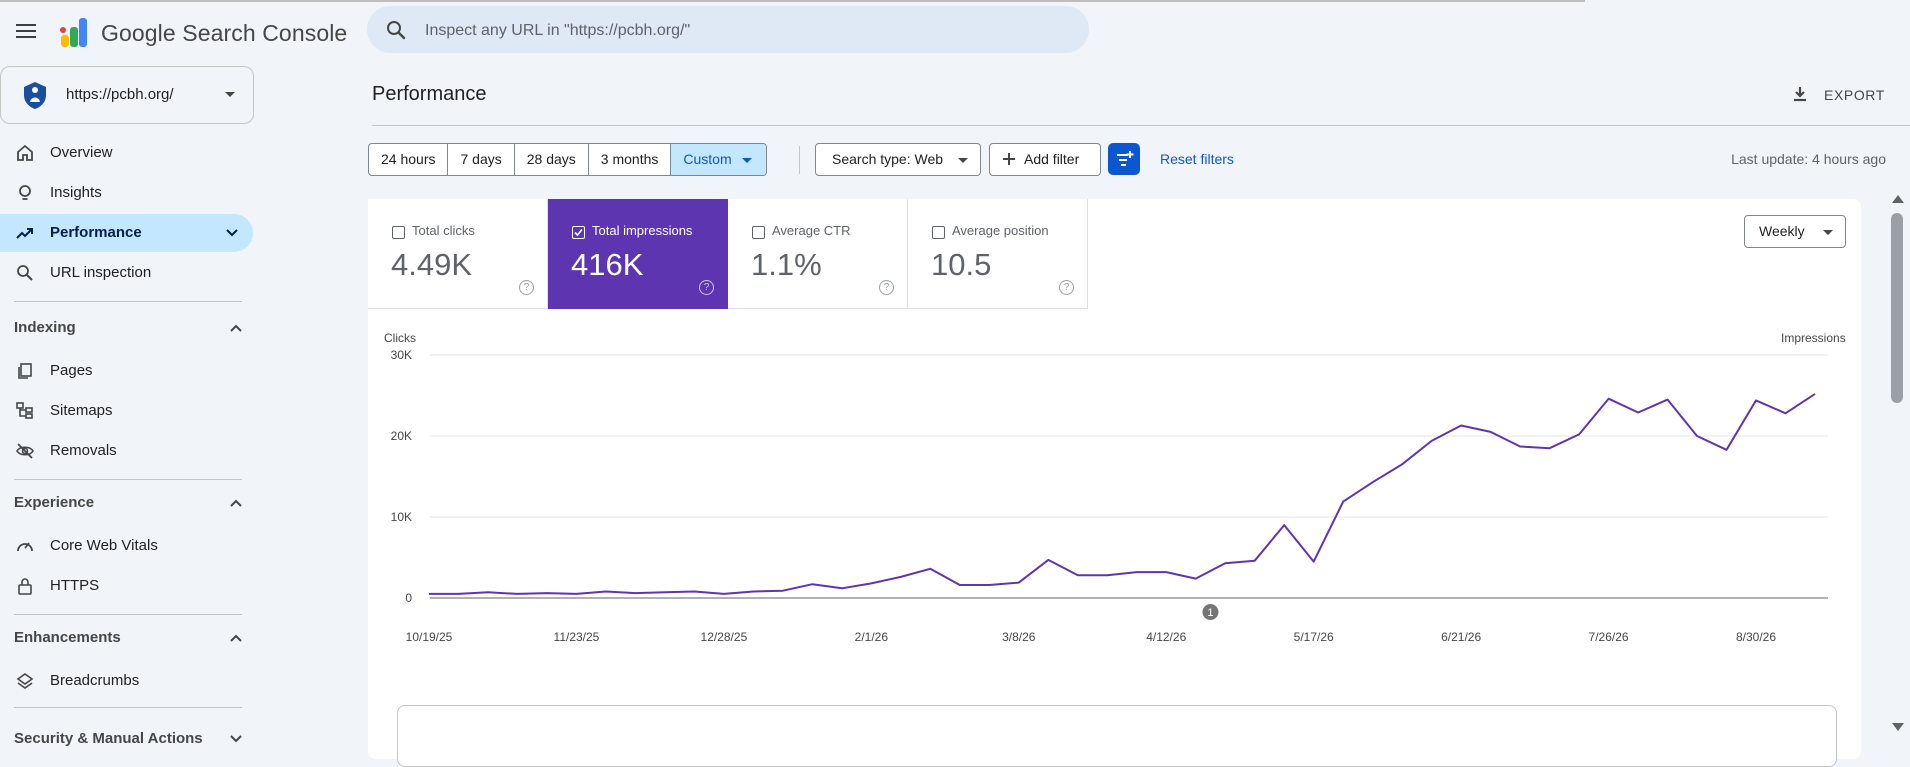 This screenshot has height=767, width=1910. I want to click on sidebar-item-performance: Performance, so click(126, 233).